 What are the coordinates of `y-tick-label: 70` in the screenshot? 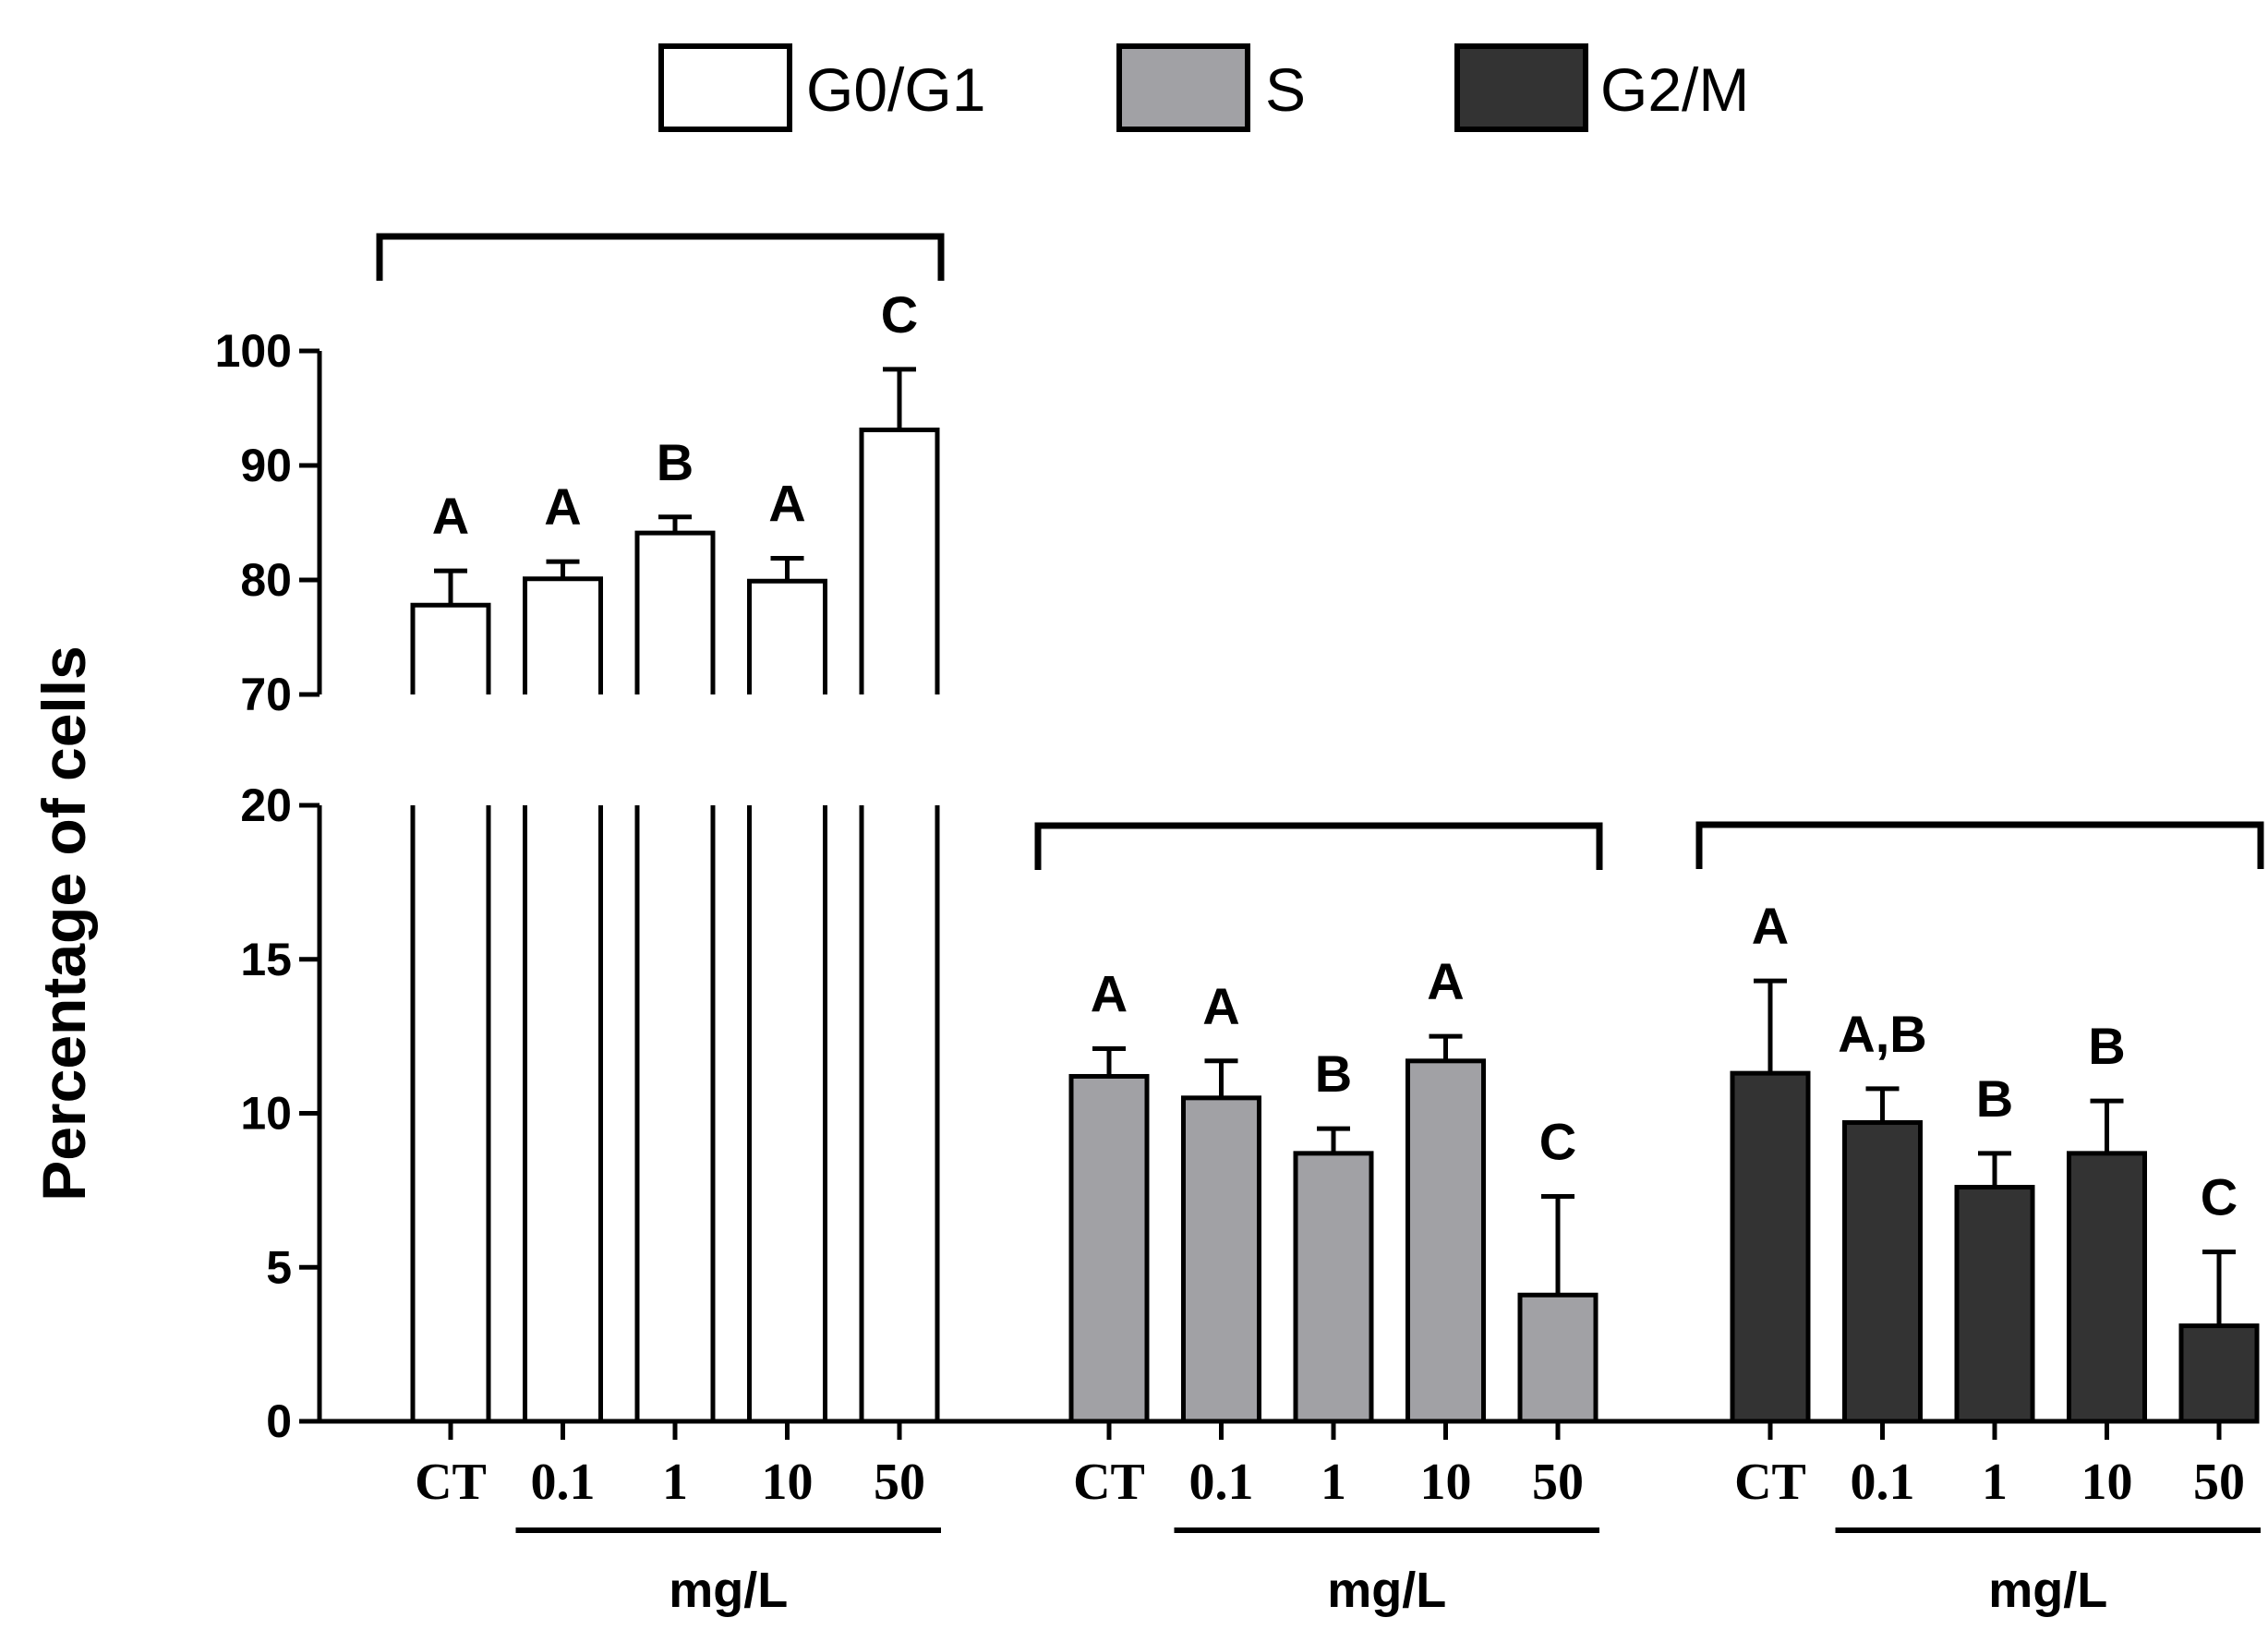 It's located at (266, 694).